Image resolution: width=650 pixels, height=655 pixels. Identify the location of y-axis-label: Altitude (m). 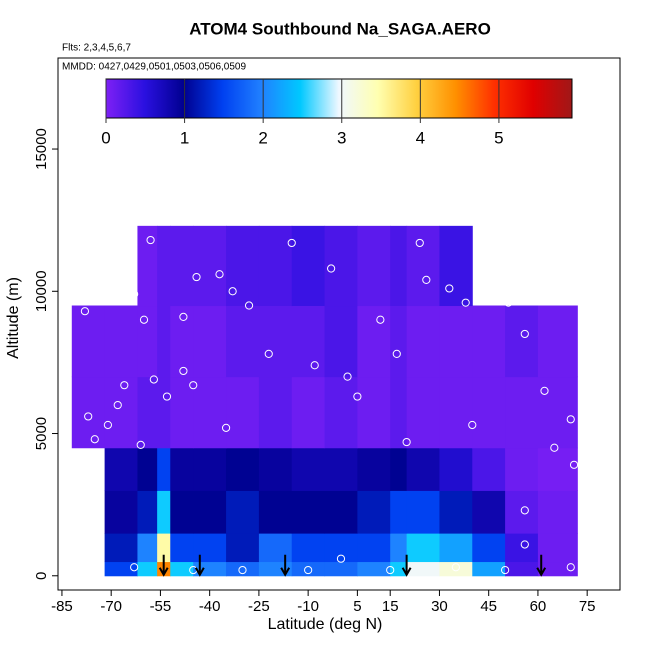
(13, 318).